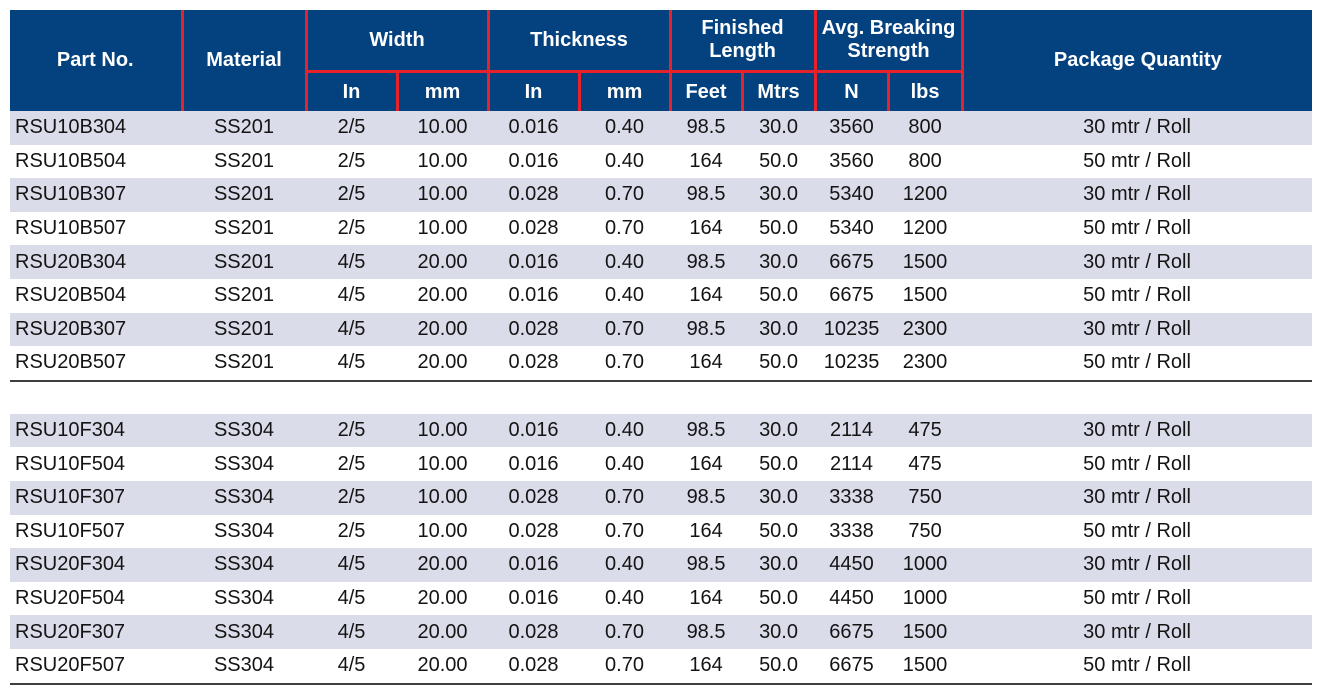 This screenshot has width=1319, height=693. Describe the element at coordinates (350, 91) in the screenshot. I see `subheader-width-in: In` at that location.